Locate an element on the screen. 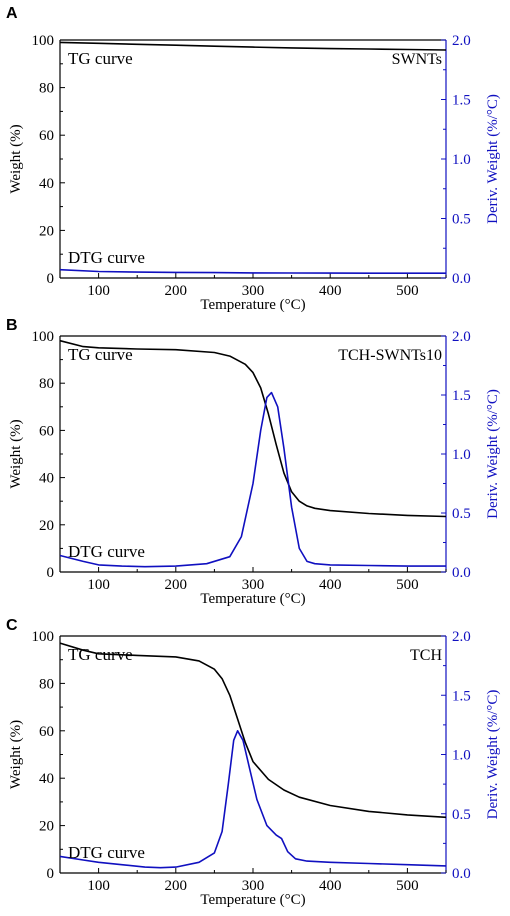 The image size is (510, 916). panel-a-tg-curve is located at coordinates (253, 46).